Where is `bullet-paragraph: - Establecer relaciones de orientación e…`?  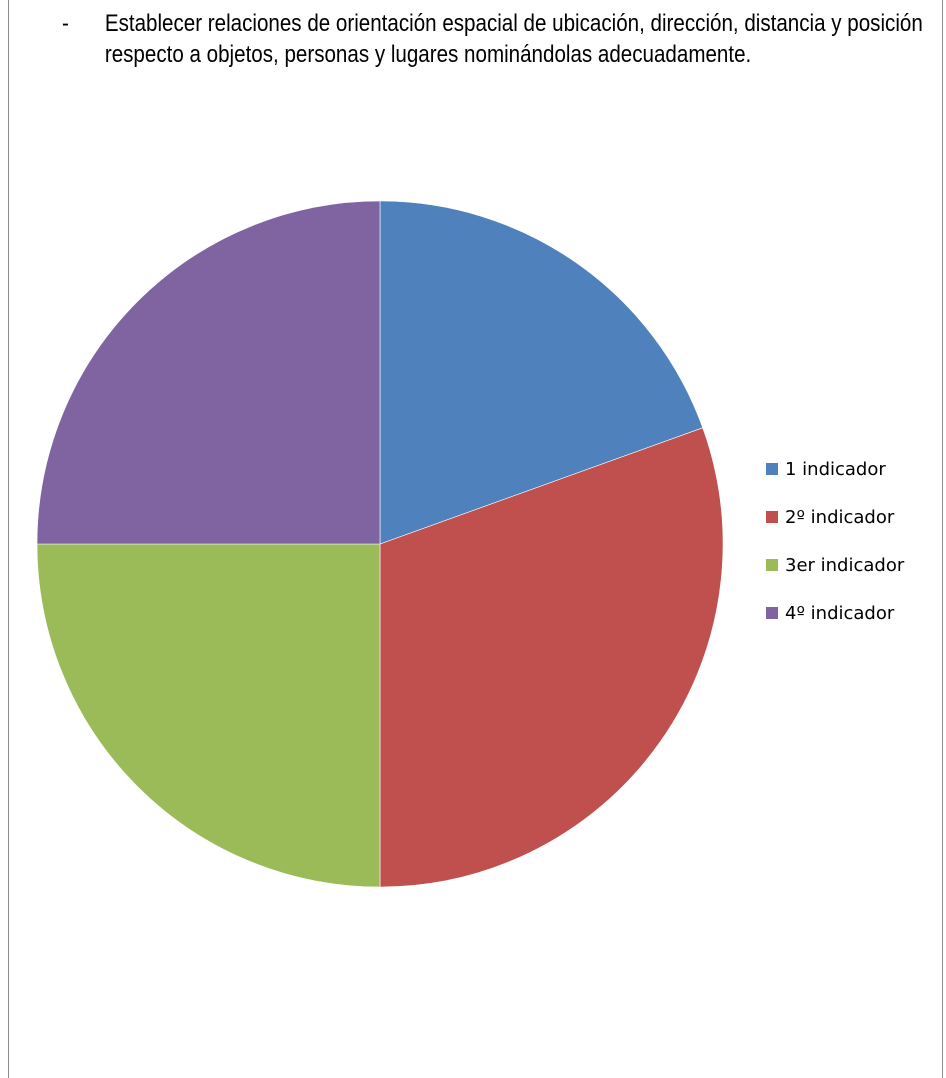 bullet-paragraph: - Establecer relaciones de orientación e… is located at coordinates (492, 39).